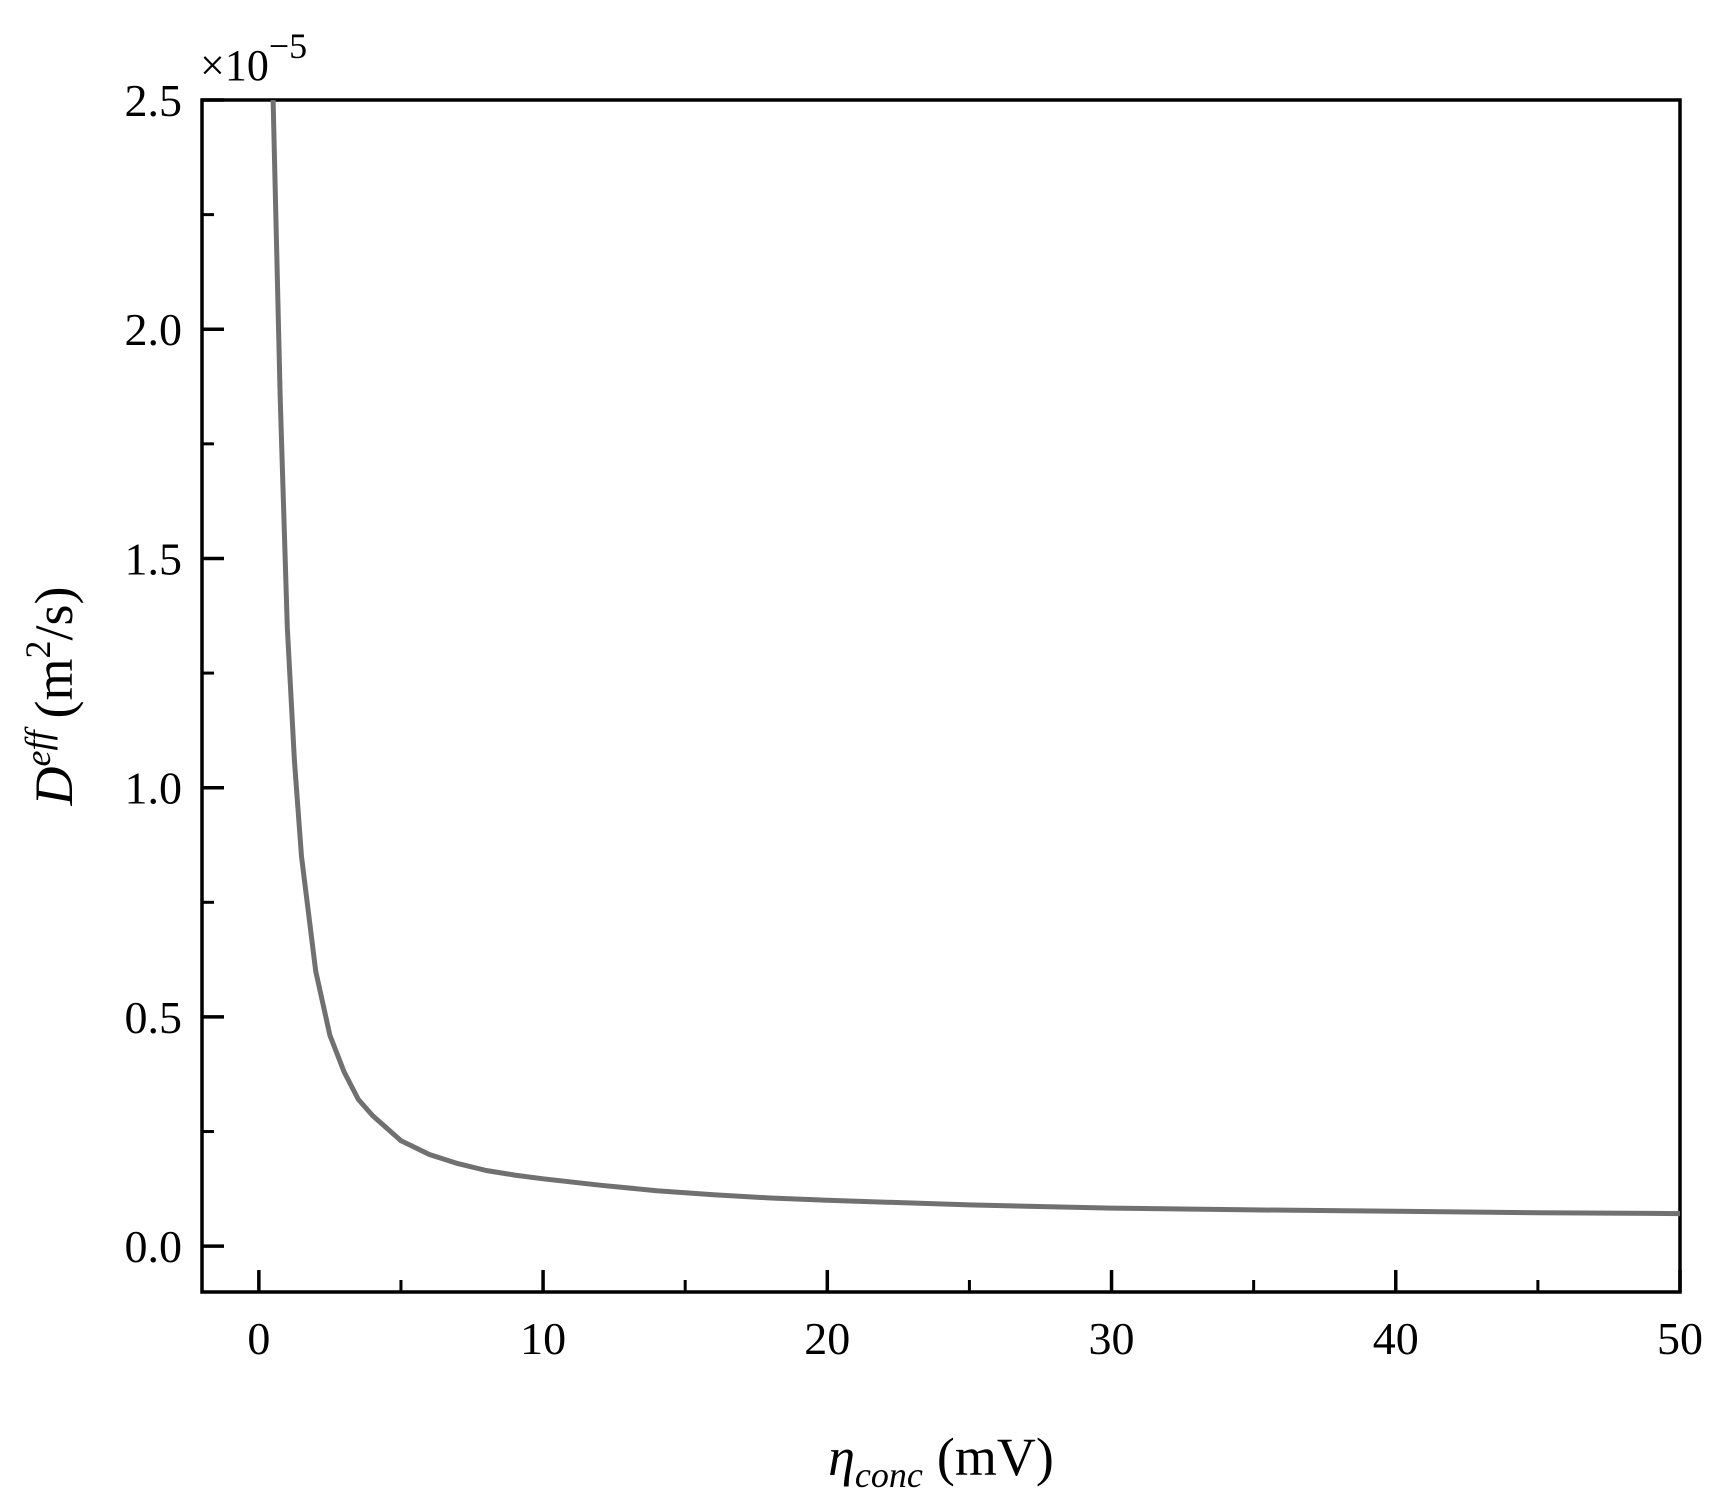 Image resolution: width=1718 pixels, height=1497 pixels. I want to click on x-tick-label: 30, so click(1112, 1338).